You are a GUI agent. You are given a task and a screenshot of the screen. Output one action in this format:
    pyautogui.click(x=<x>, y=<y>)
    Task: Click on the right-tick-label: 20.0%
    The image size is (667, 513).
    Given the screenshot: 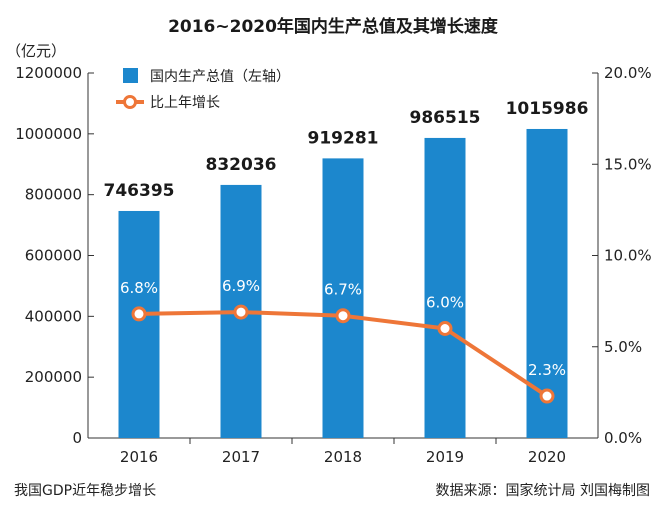 What is the action you would take?
    pyautogui.click(x=628, y=73)
    